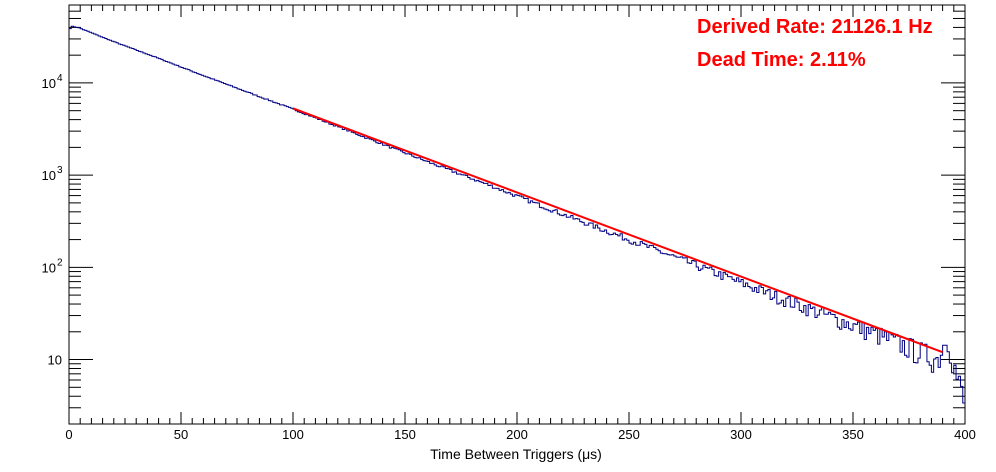 The width and height of the screenshot is (996, 472). I want to click on annotation-dead-time: Dead Time: 2.11%, so click(781, 60).